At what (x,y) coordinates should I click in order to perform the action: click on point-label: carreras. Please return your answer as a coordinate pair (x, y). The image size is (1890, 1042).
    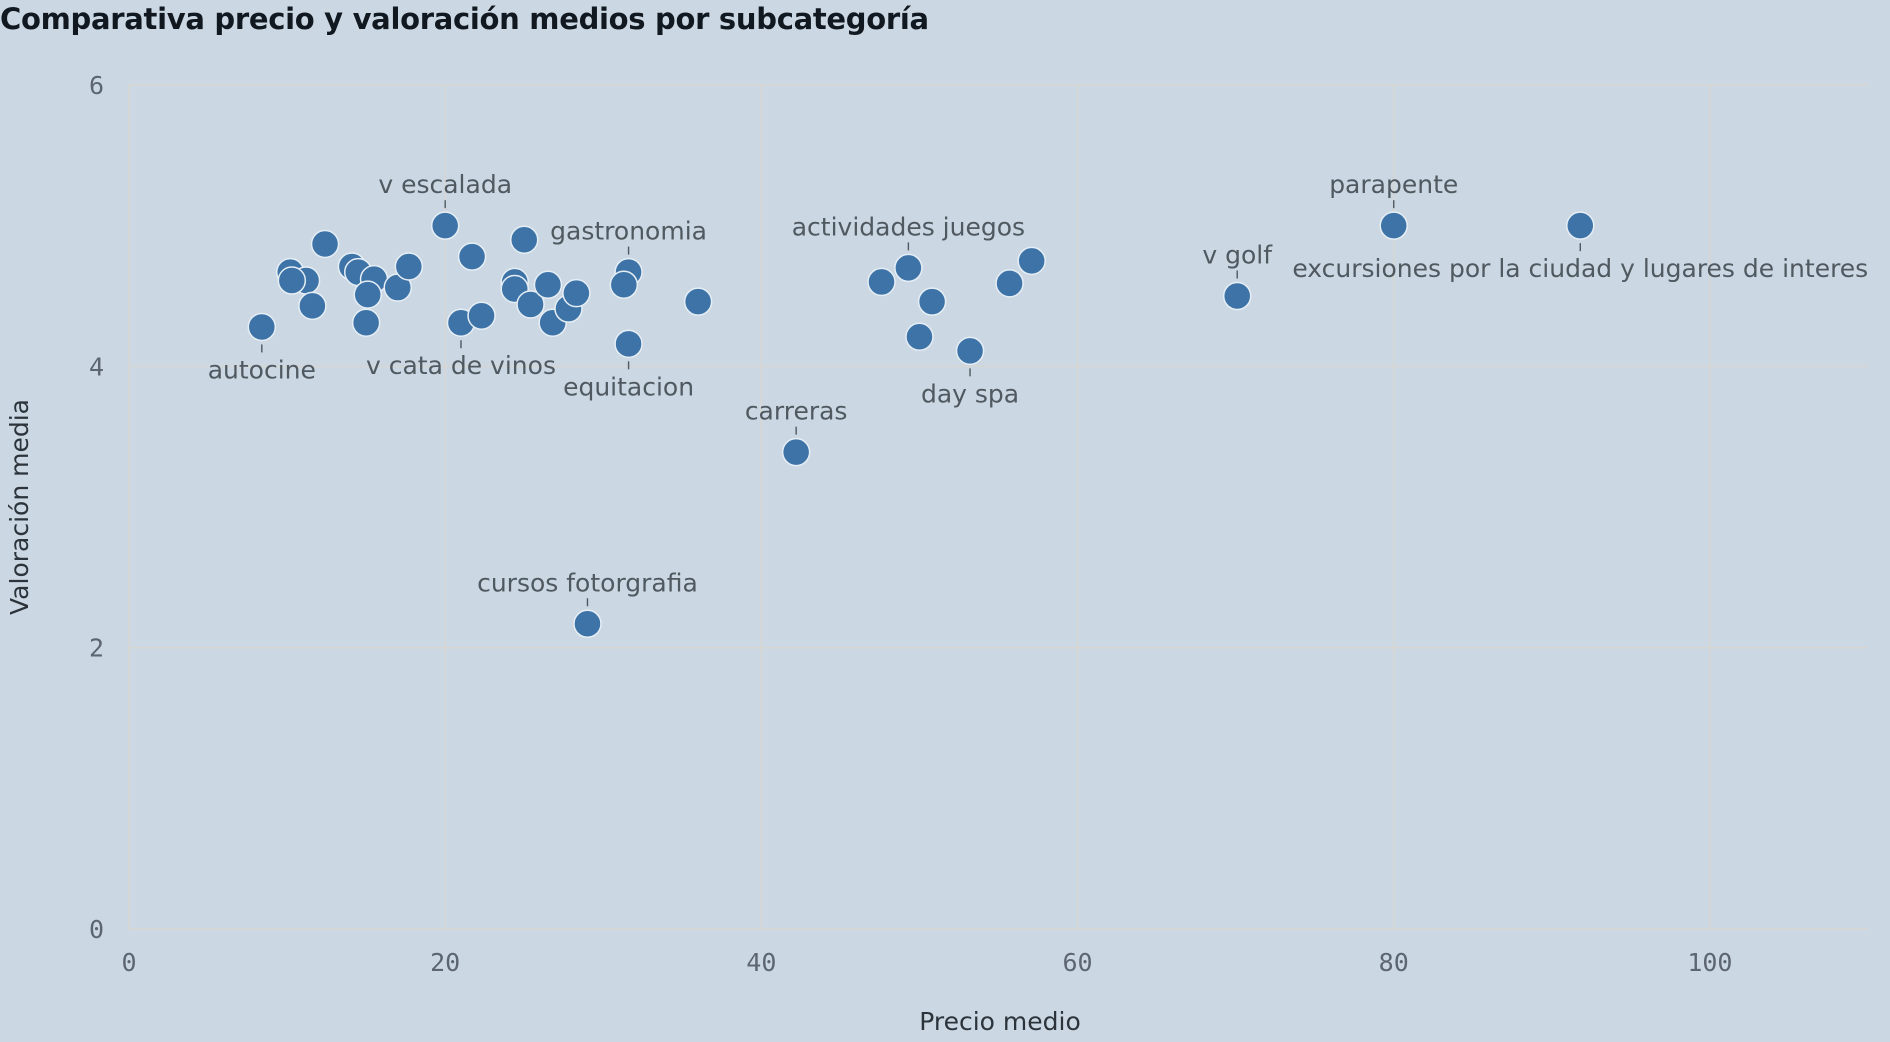
    Looking at the image, I should click on (796, 411).